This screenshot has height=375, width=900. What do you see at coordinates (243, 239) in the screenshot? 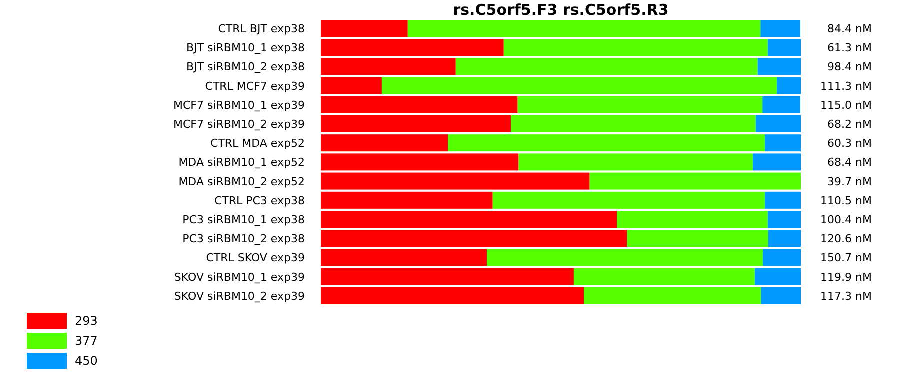
I see `y-tick-label: PC3 siRBM10_2 exp38` at bounding box center [243, 239].